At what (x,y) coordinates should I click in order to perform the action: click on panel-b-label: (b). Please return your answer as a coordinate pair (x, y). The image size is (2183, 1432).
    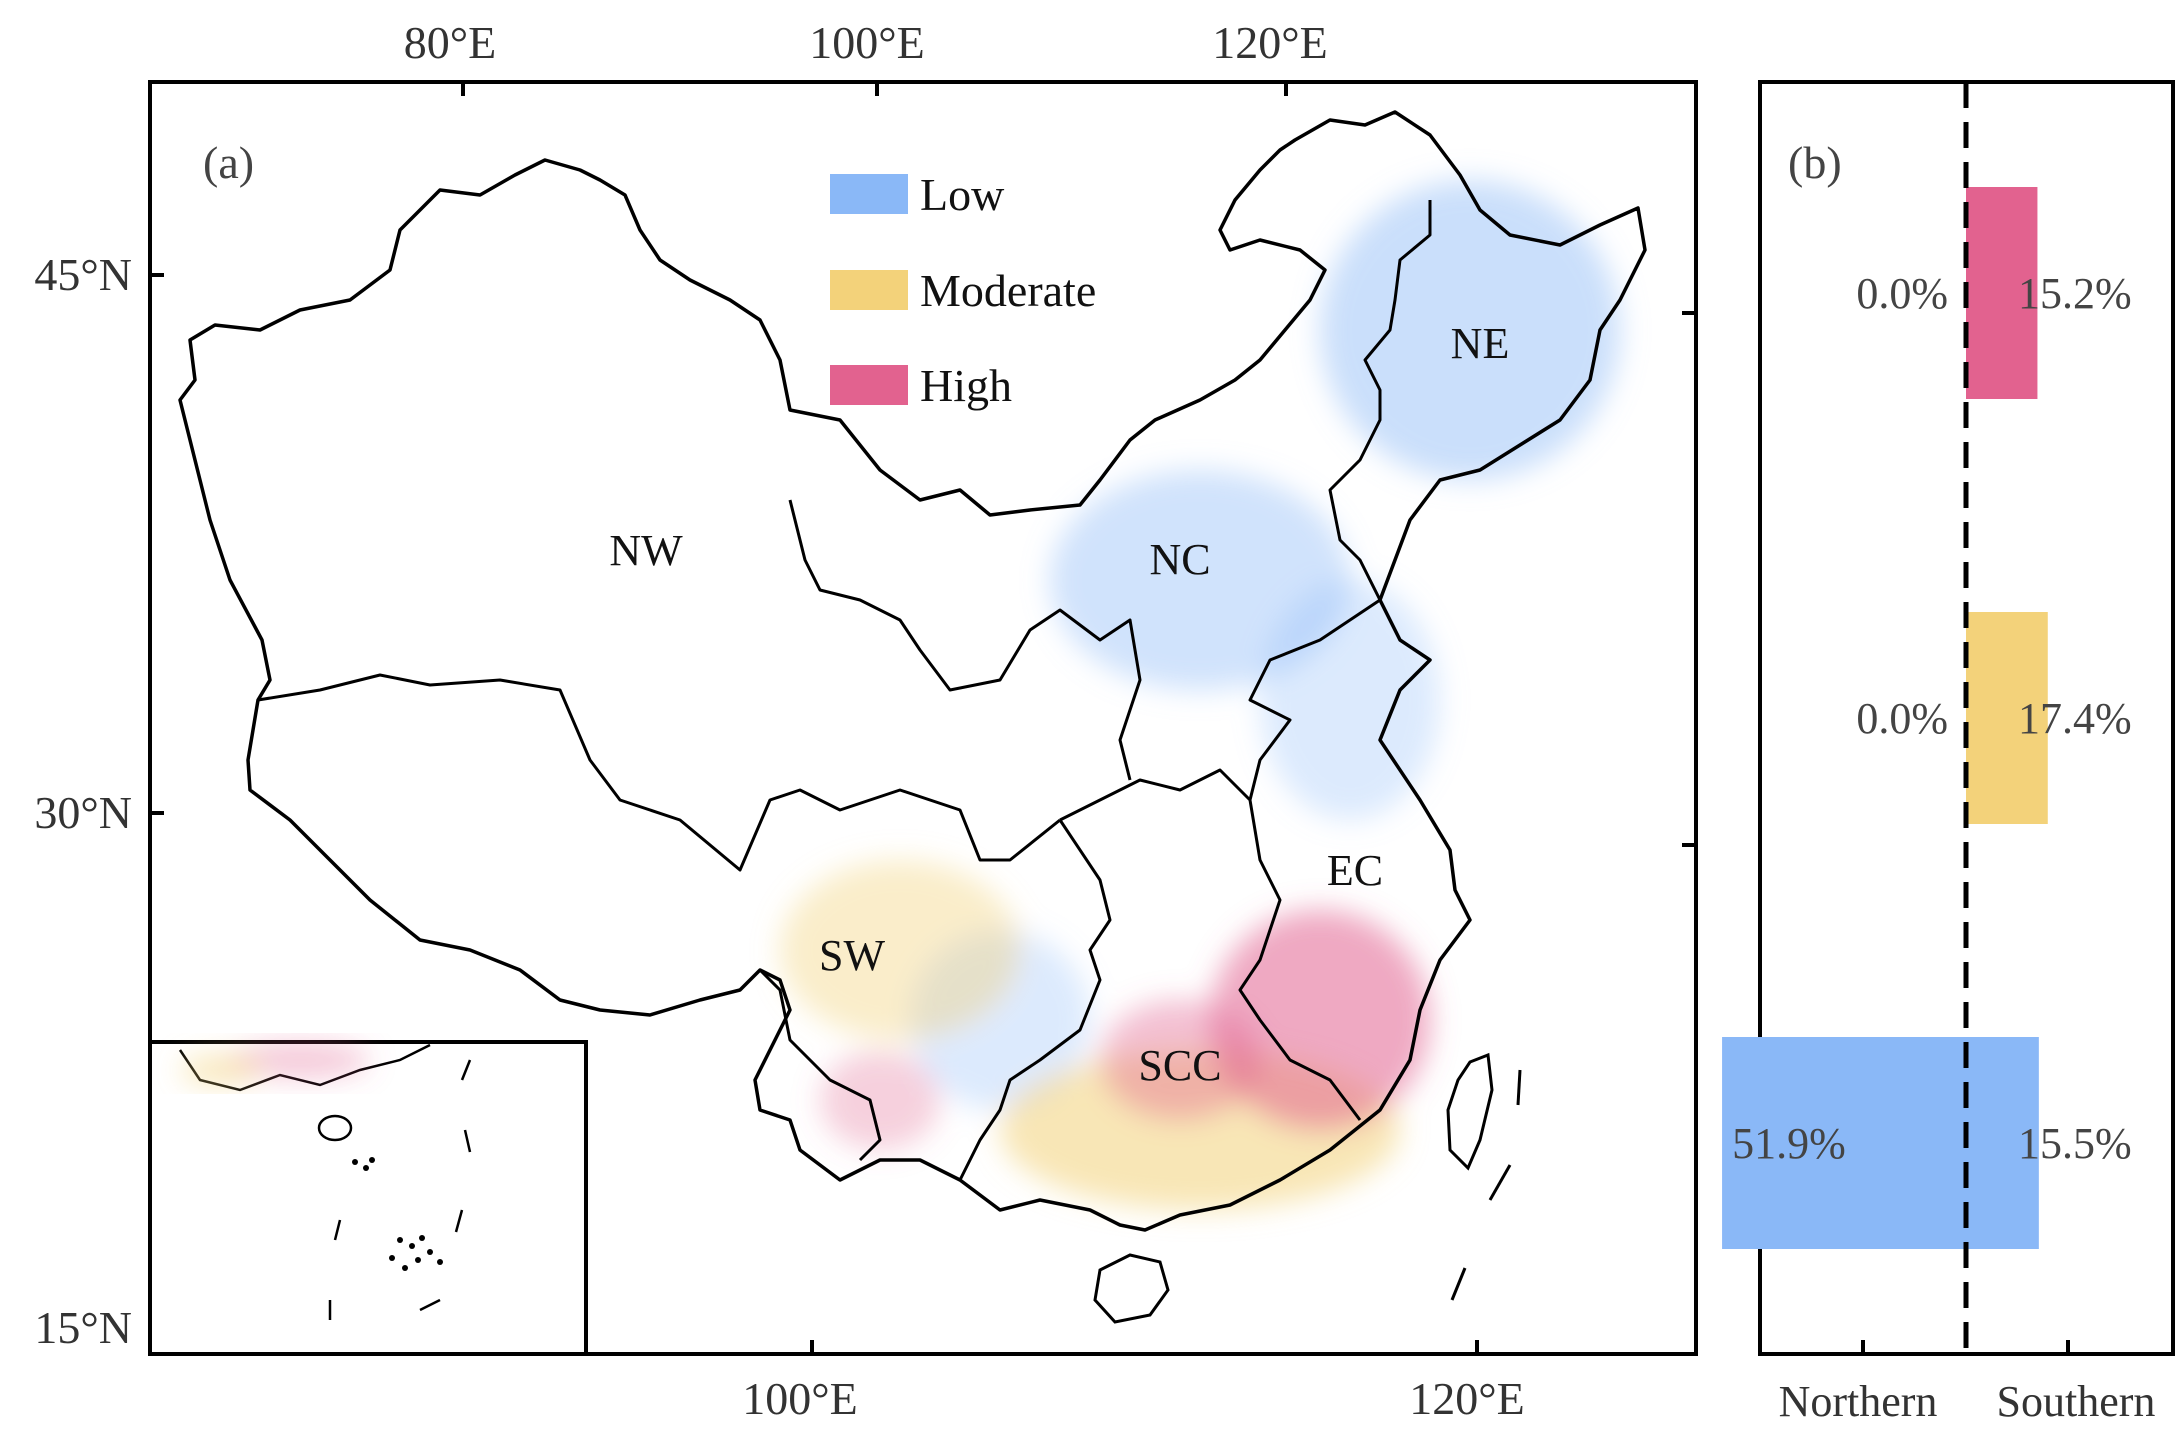
    Looking at the image, I should click on (1815, 162).